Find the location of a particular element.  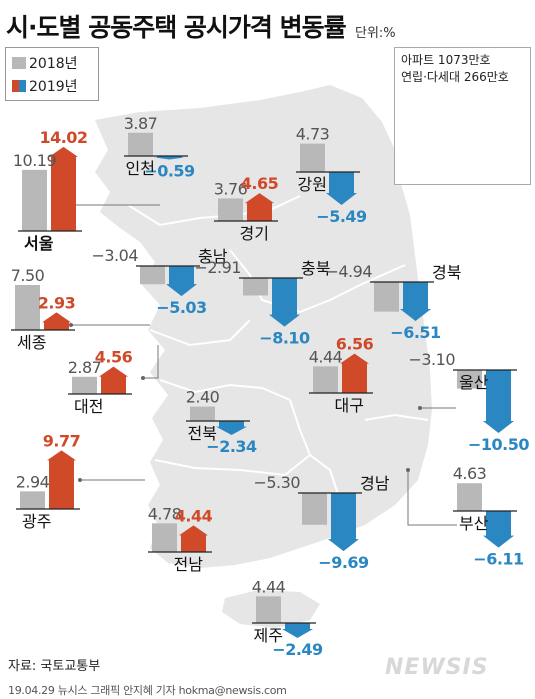

bar-2018-세종 is located at coordinates (27, 307).